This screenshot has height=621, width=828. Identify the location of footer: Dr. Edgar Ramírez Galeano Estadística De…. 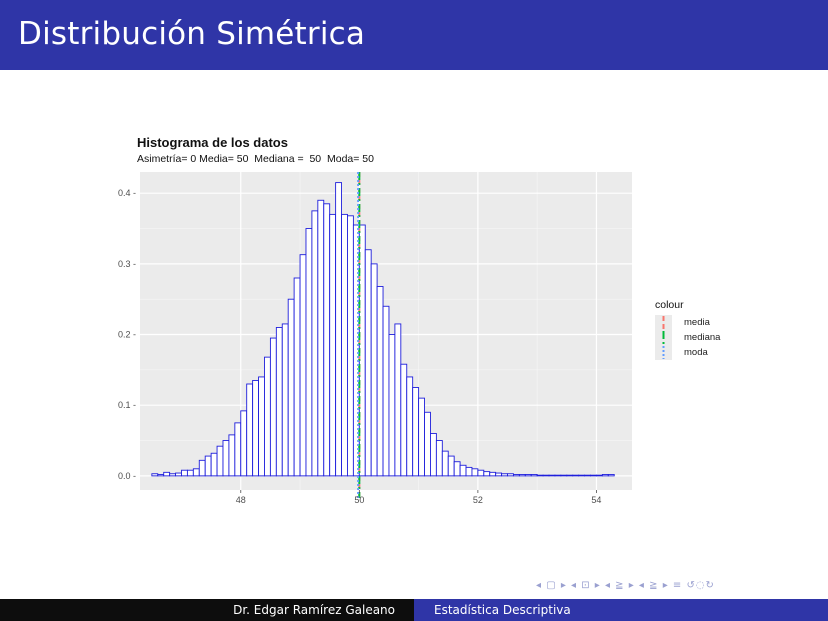
(414, 610).